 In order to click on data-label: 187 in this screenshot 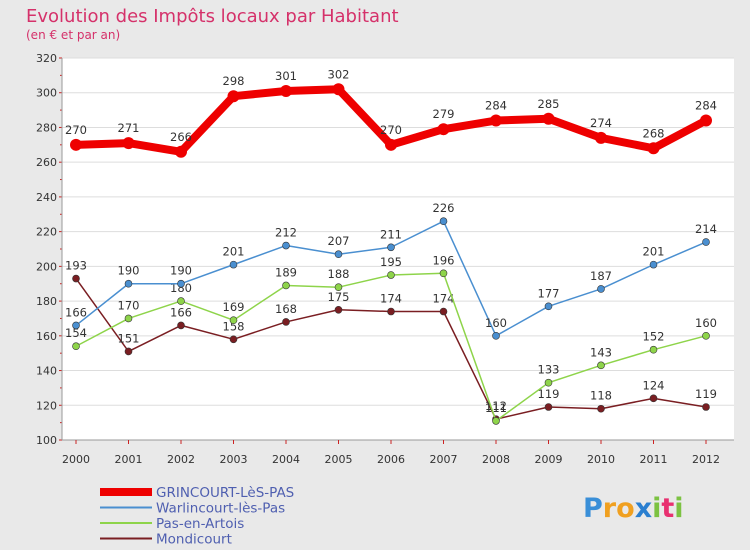, I will do `click(601, 276)`.